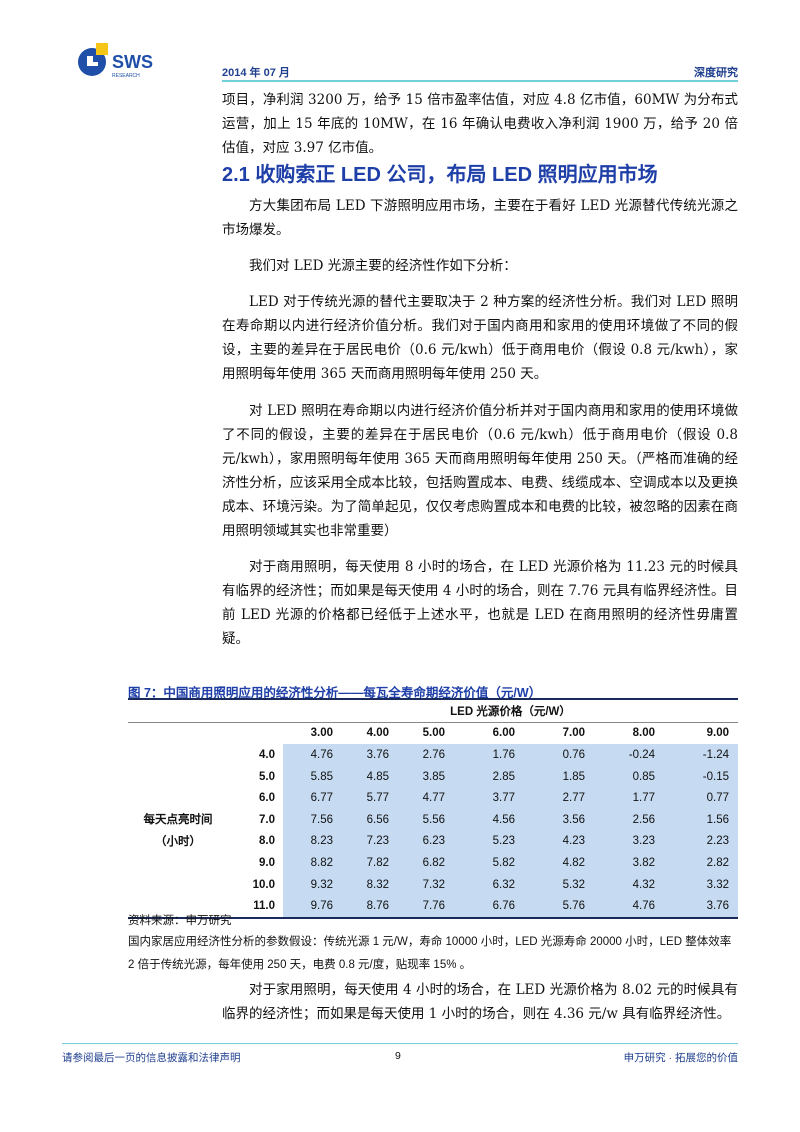 This screenshot has width=800, height=1132. Describe the element at coordinates (620, 863) in the screenshot. I see `table-cell: 3.82` at that location.